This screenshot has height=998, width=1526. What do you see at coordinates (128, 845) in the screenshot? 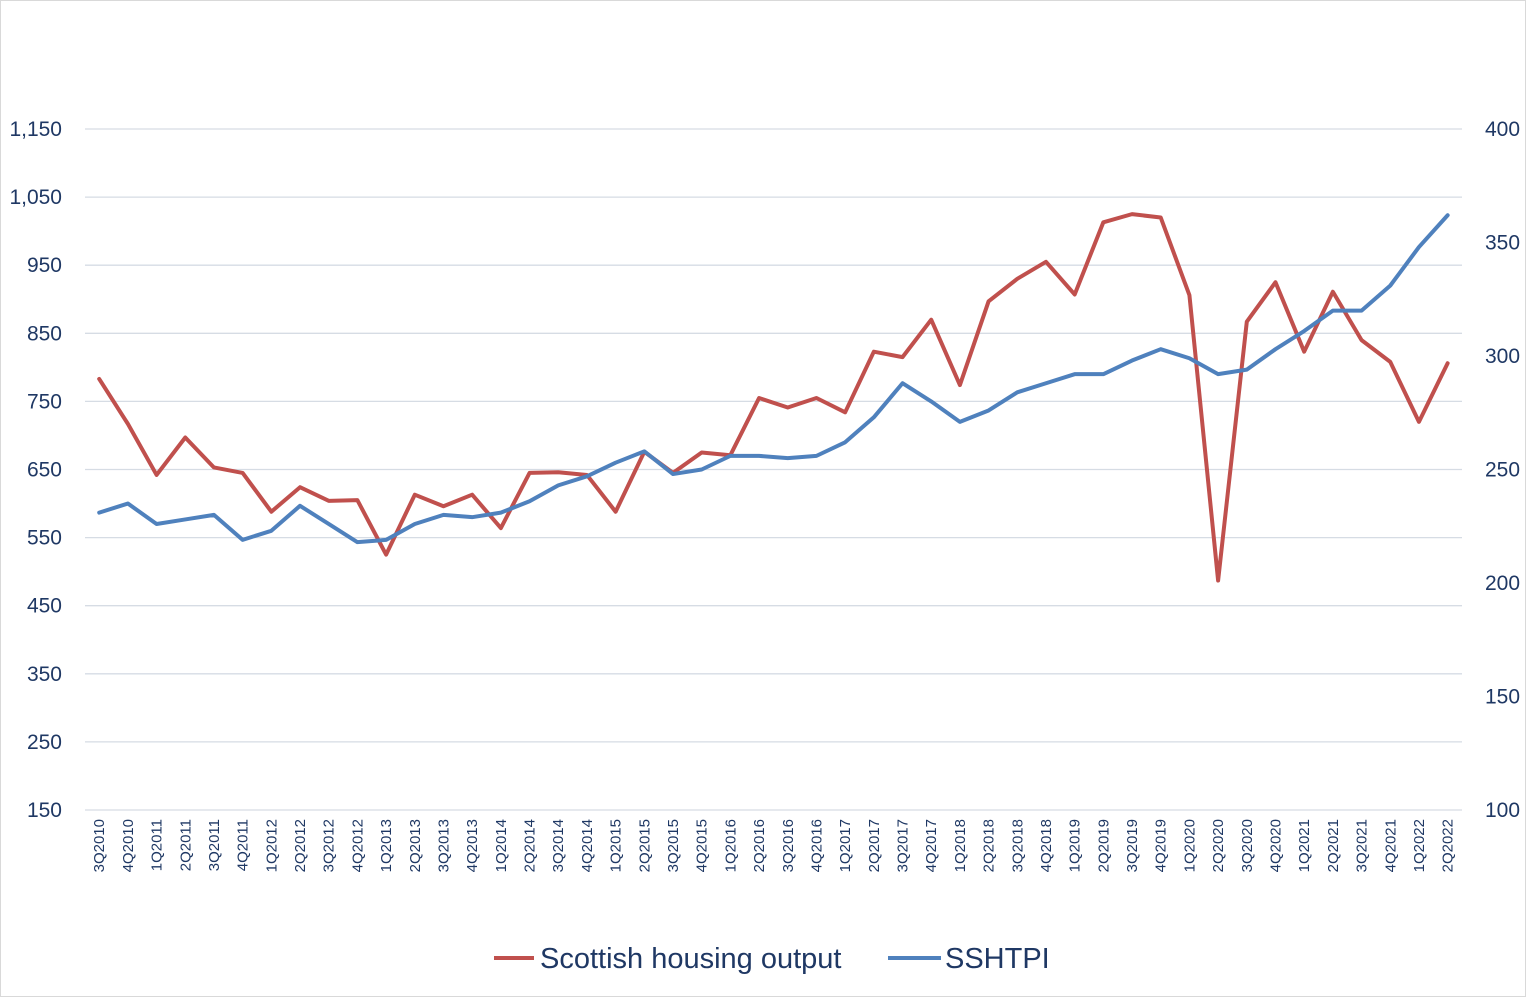
I see `x-tick-label: 4Q2010` at bounding box center [128, 845].